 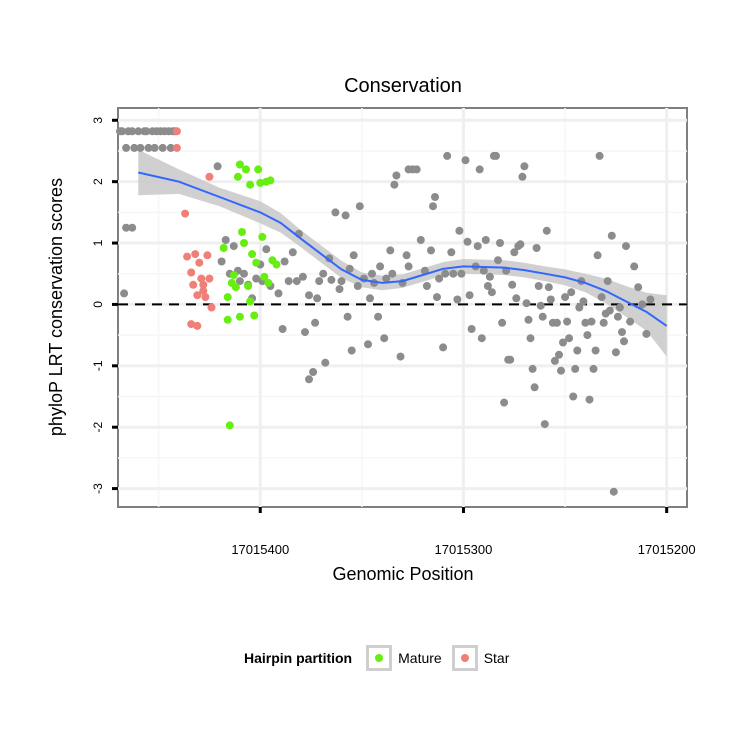 I want to click on x-tick-label: 17015300, so click(x=464, y=549).